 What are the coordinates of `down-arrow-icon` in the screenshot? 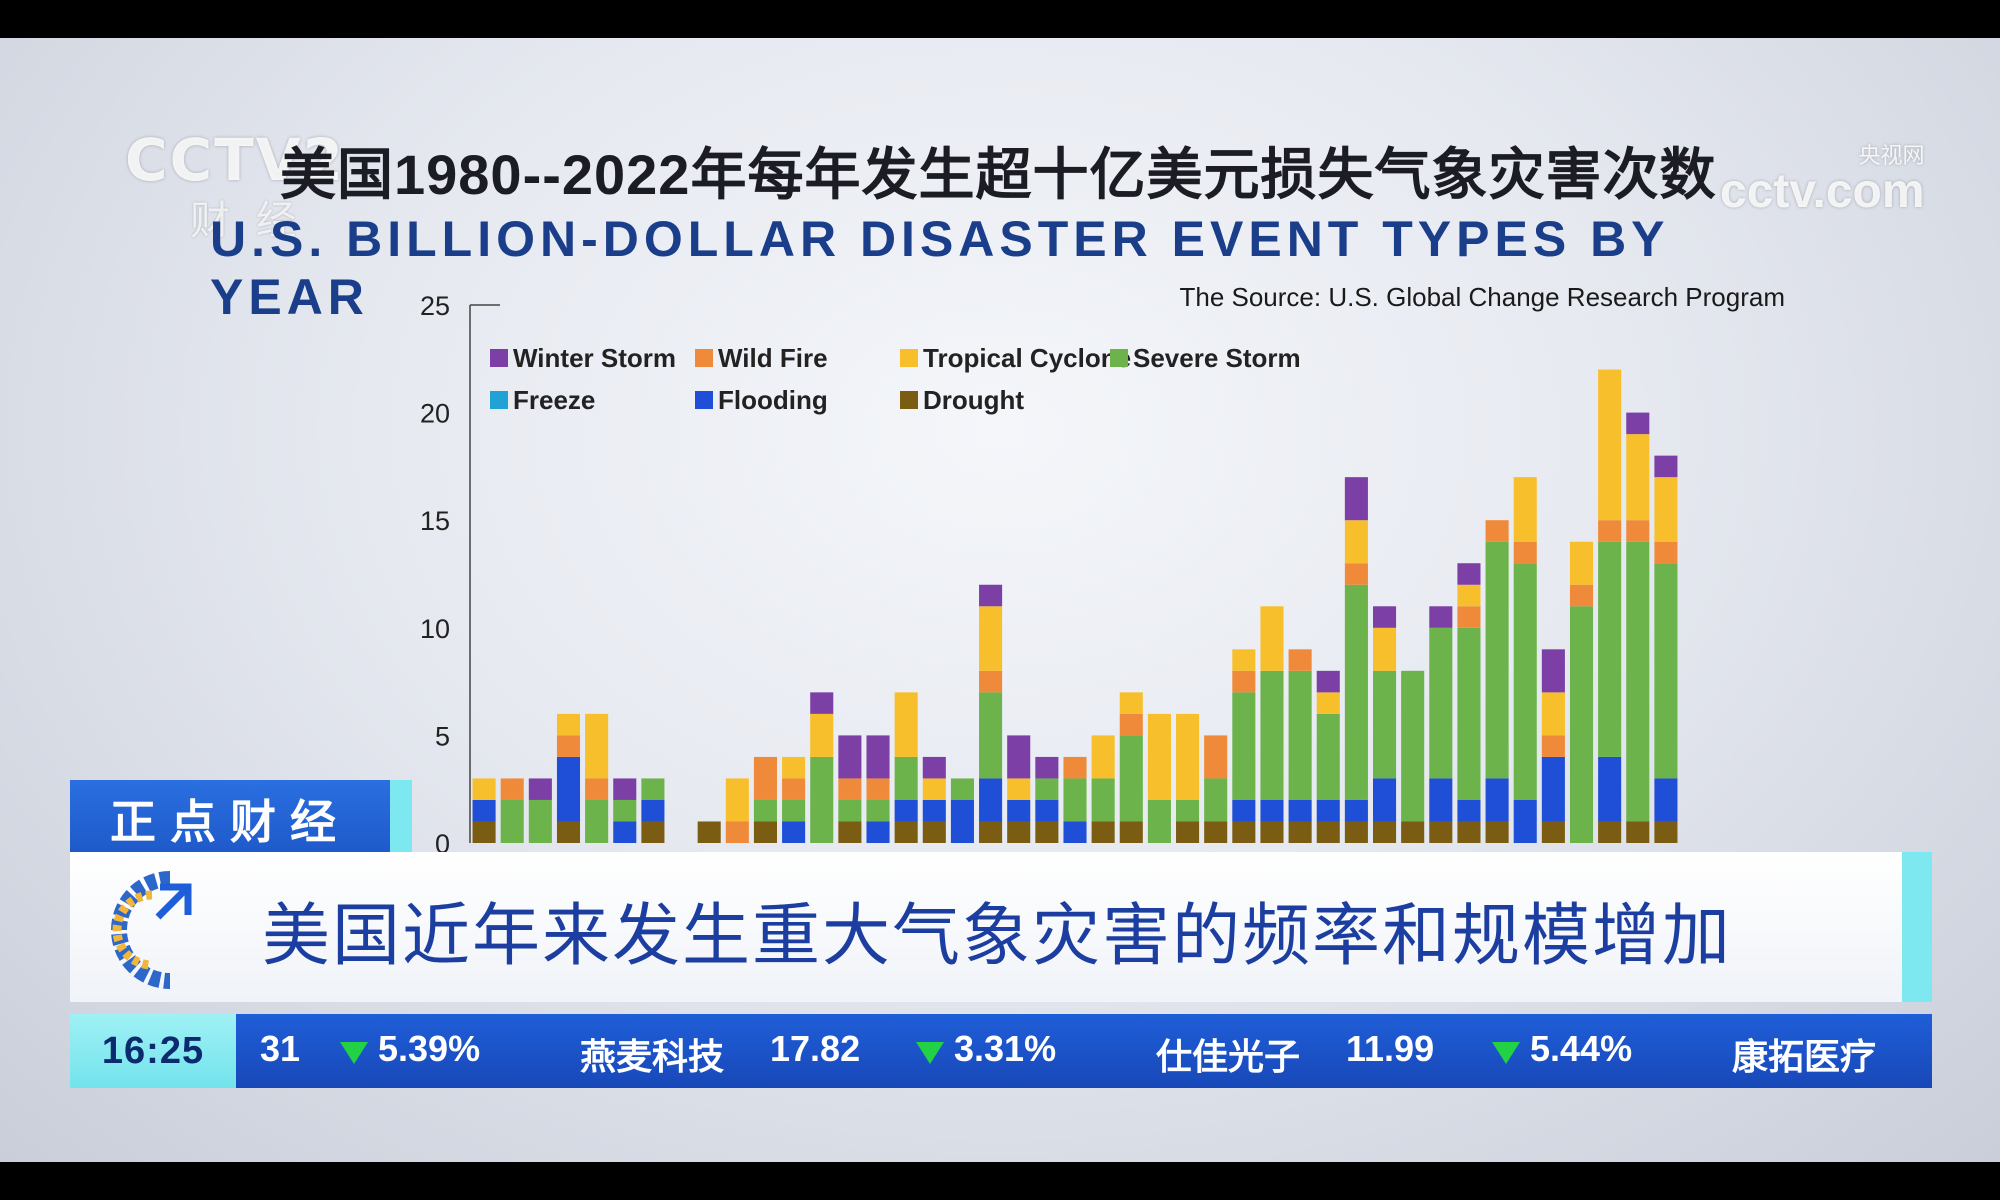 It's located at (930, 1053).